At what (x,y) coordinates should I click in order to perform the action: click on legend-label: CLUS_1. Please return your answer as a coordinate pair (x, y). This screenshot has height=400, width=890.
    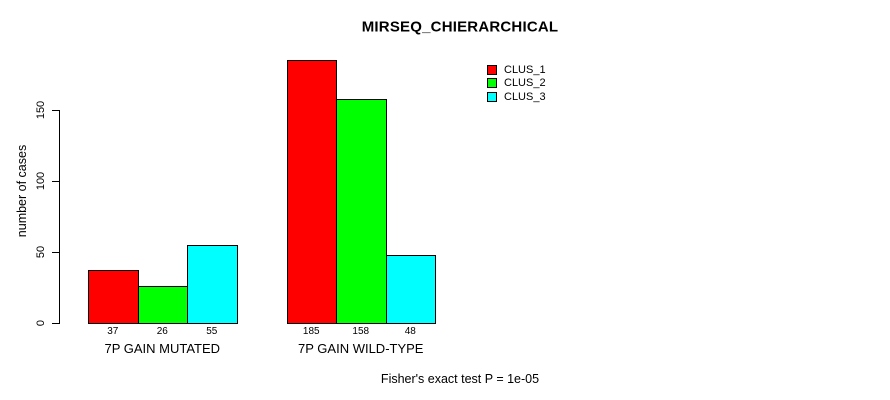
    Looking at the image, I should click on (525, 69).